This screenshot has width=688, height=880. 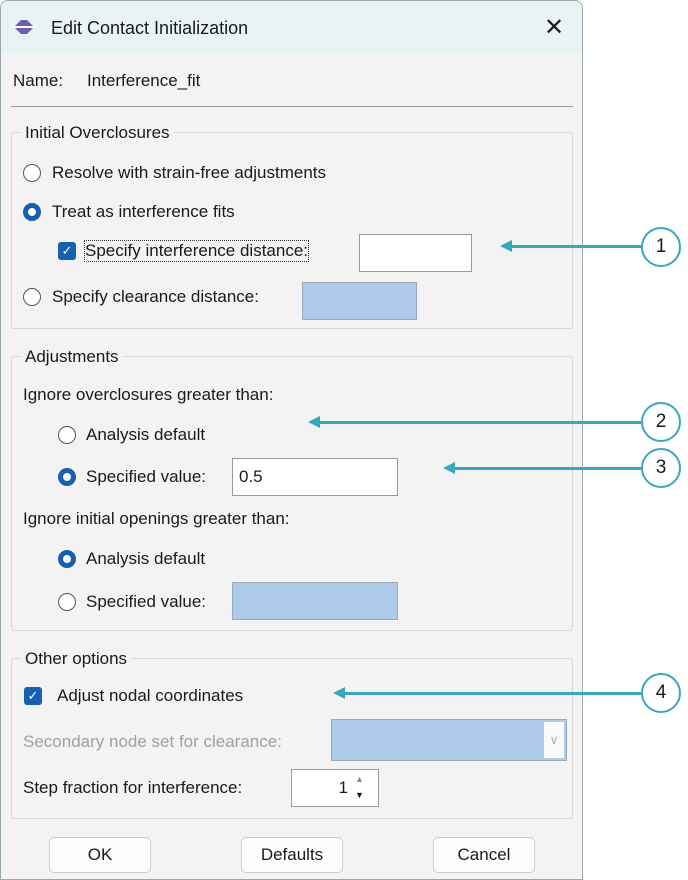 I want to click on step-fraction-label: Step fraction for interference:, so click(x=133, y=787).